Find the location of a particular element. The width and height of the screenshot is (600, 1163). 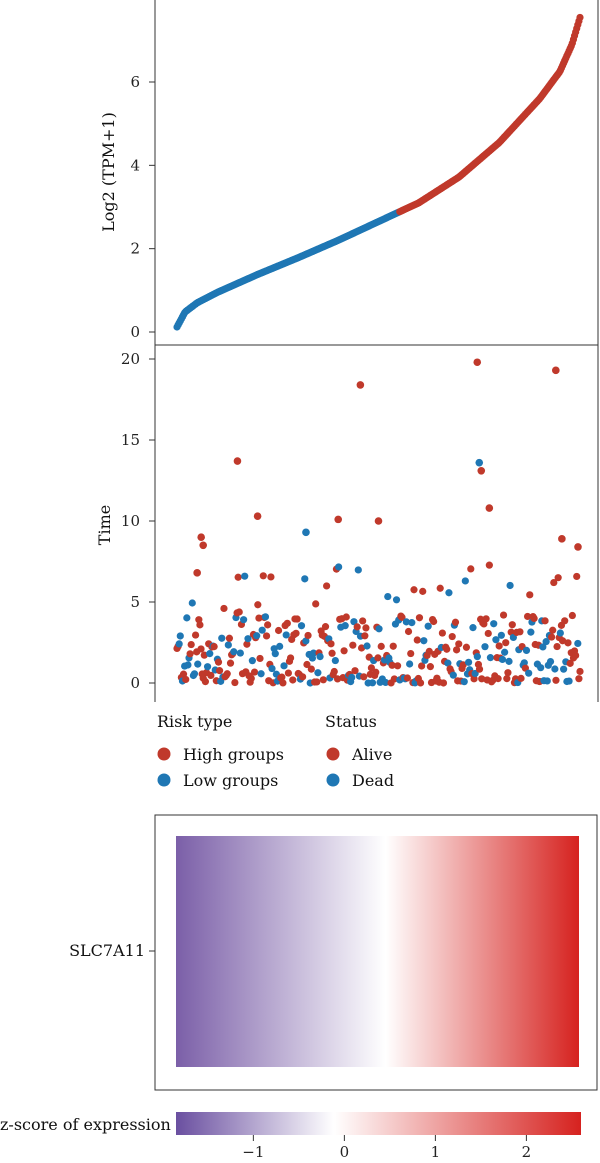

time-y-label: Time is located at coordinates (104, 525).